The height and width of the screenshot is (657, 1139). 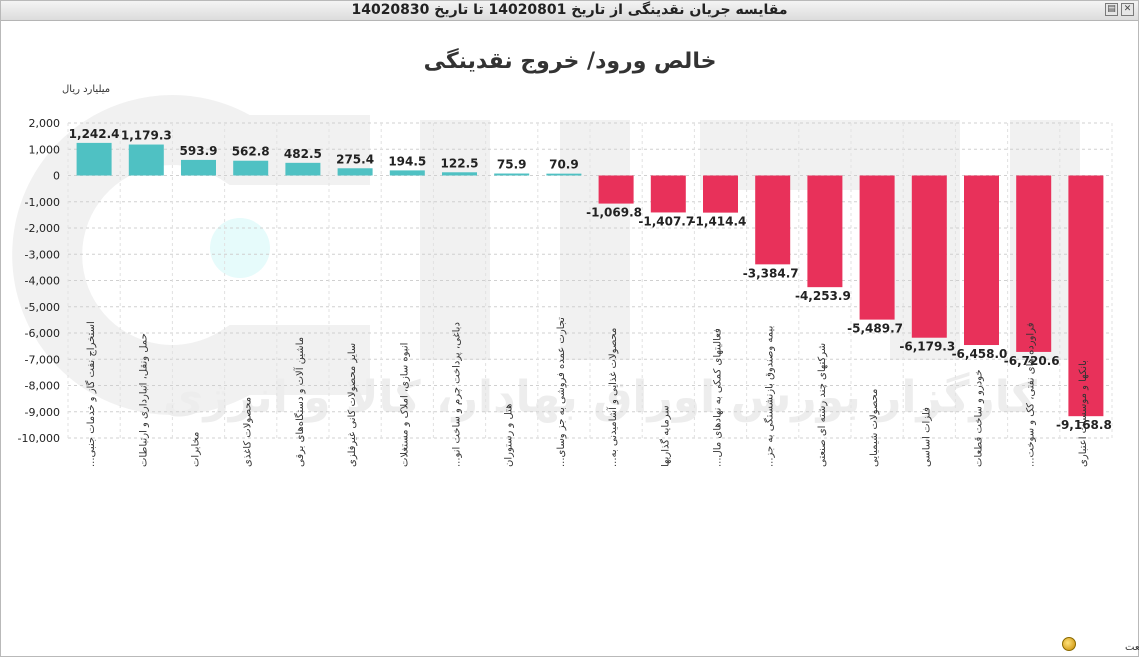 What do you see at coordinates (45, 123) in the screenshot?
I see `y-tick-label: 2,000` at bounding box center [45, 123].